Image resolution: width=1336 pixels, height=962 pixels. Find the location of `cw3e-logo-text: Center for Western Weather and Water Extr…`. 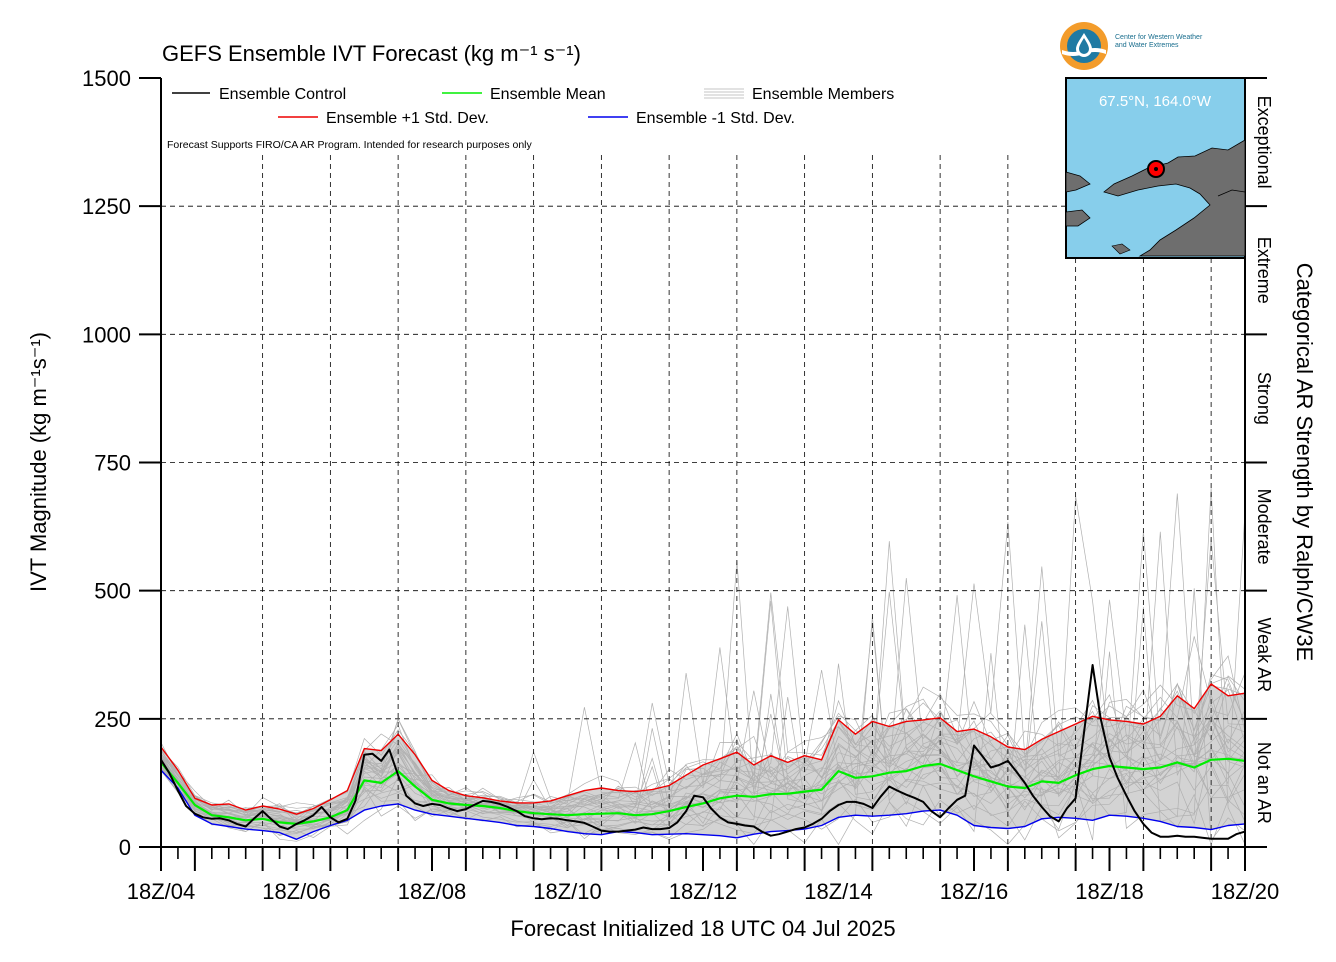

cw3e-logo-text: Center for Western Weather and Water Extr… is located at coordinates (1159, 41).